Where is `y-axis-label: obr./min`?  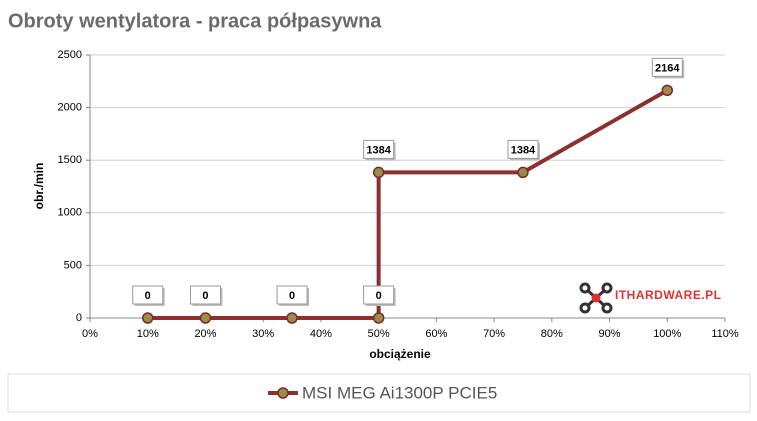
y-axis-label: obr./min is located at coordinates (39, 186).